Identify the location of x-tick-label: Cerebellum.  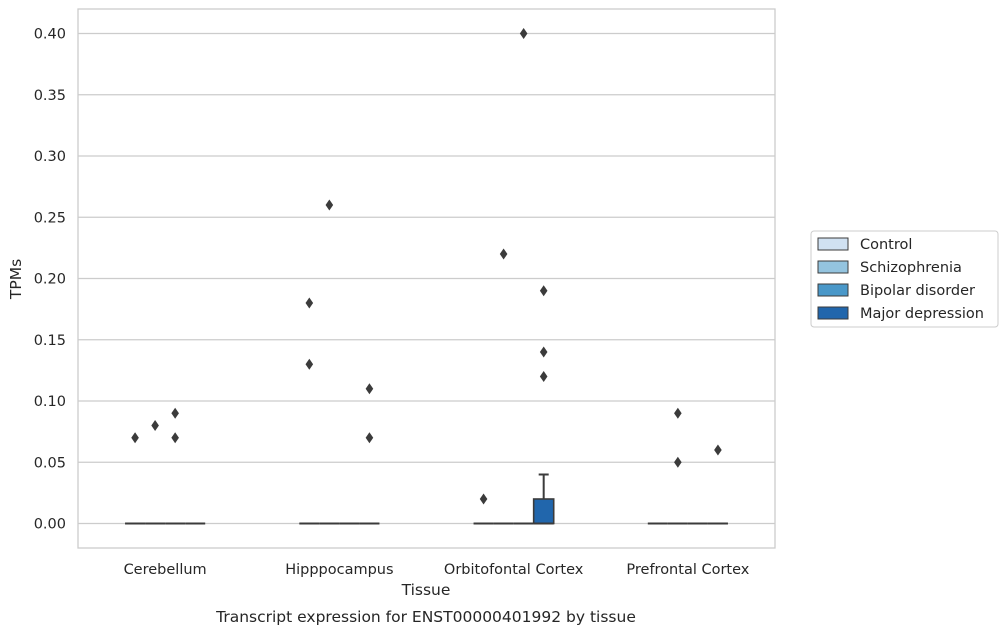
(165, 570).